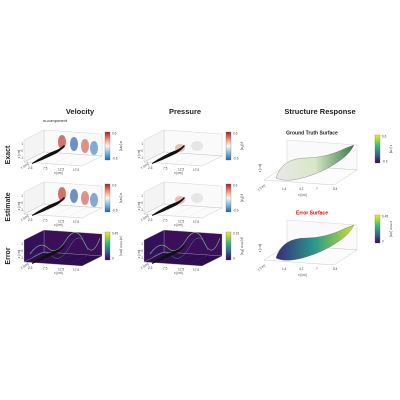 Image resolution: width=400 pixels, height=400 pixels. What do you see at coordinates (80, 111) in the screenshot?
I see `column-title: Velocity` at bounding box center [80, 111].